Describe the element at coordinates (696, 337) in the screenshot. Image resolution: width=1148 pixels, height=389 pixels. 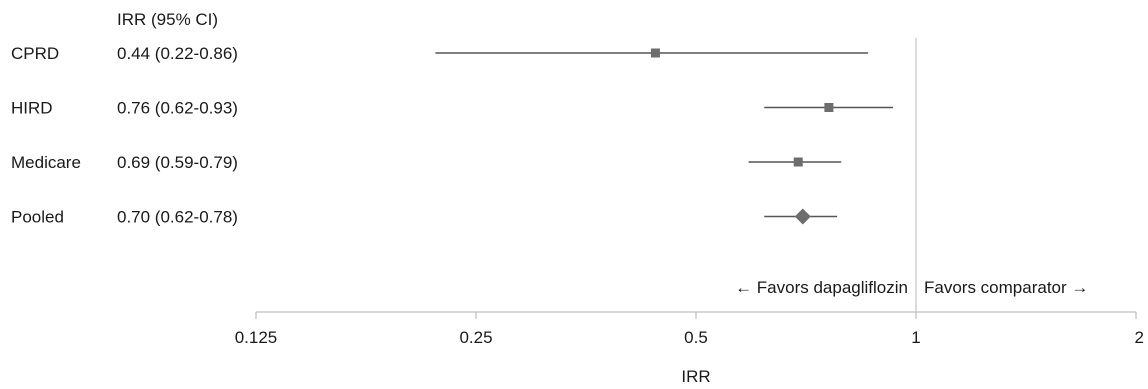
I see `x-tick-label: 0.5` at that location.